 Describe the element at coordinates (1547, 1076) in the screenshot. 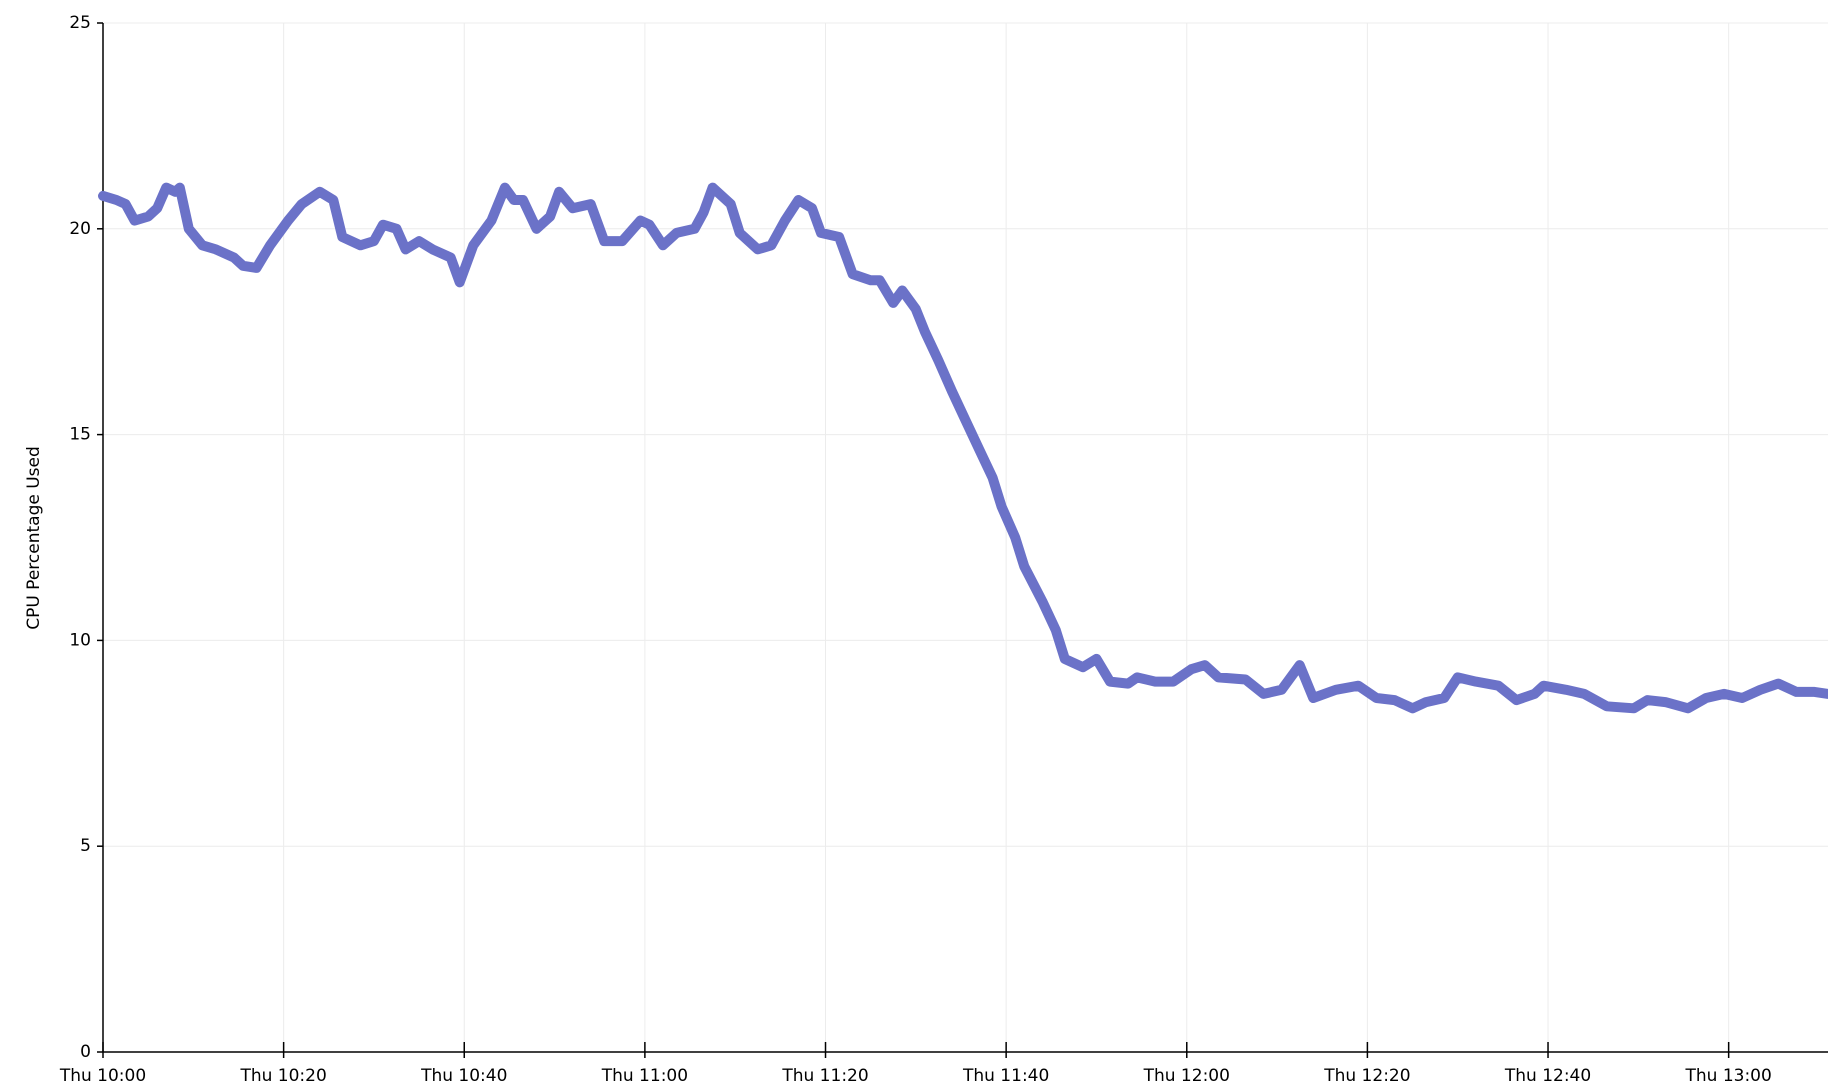

I see `x-tick-label: Thu 12:40` at that location.